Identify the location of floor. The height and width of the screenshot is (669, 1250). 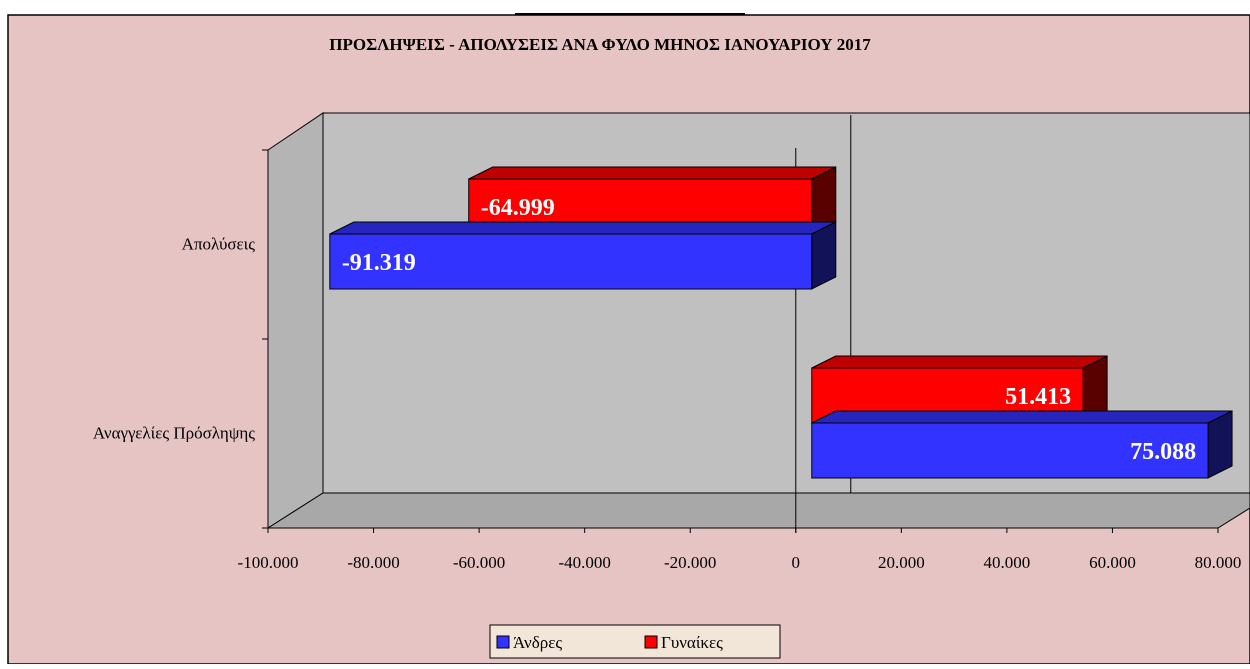
(758, 510).